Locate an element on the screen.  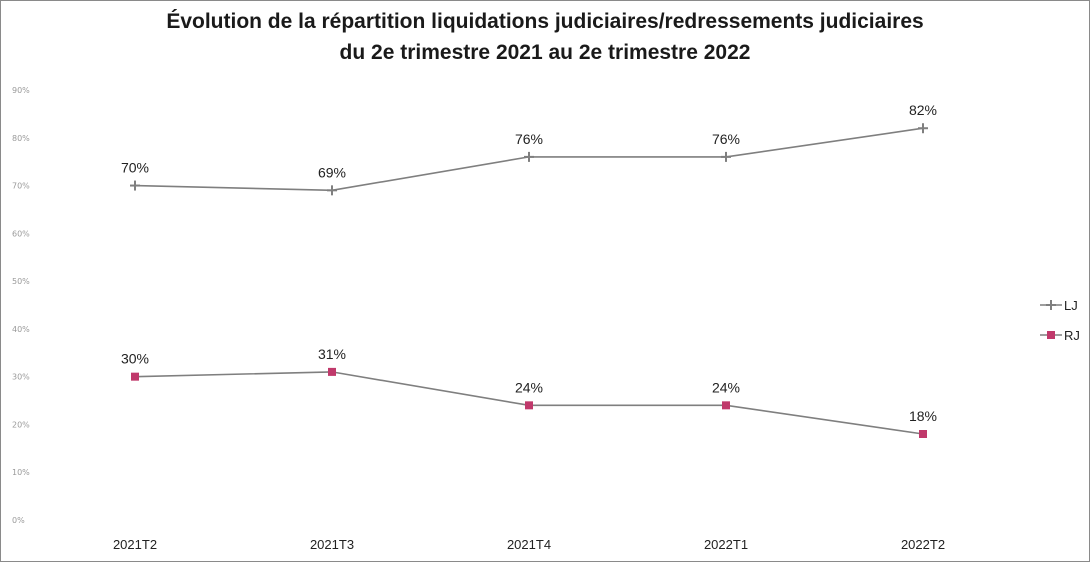
y-tick-label: 70% is located at coordinates (21, 186).